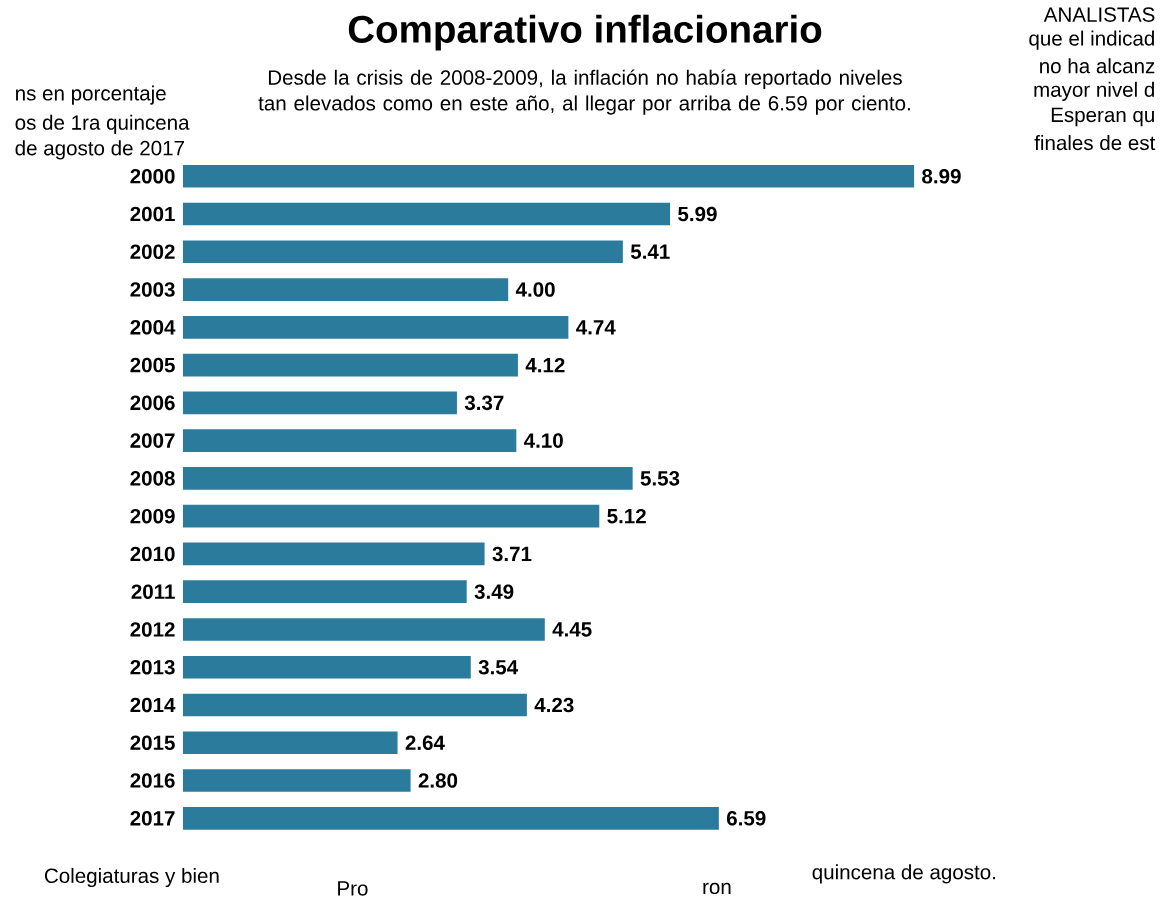 The height and width of the screenshot is (907, 1170). I want to click on data-label: 4.74, so click(596, 327).